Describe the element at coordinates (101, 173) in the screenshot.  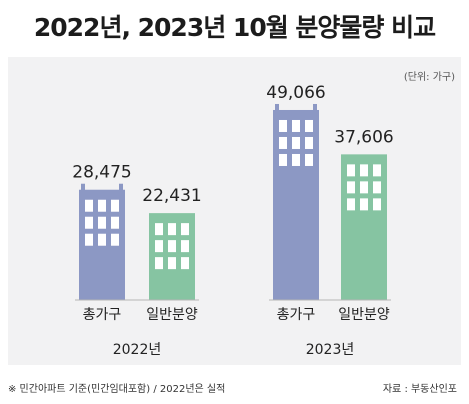
I see `value-label: 28,475` at that location.